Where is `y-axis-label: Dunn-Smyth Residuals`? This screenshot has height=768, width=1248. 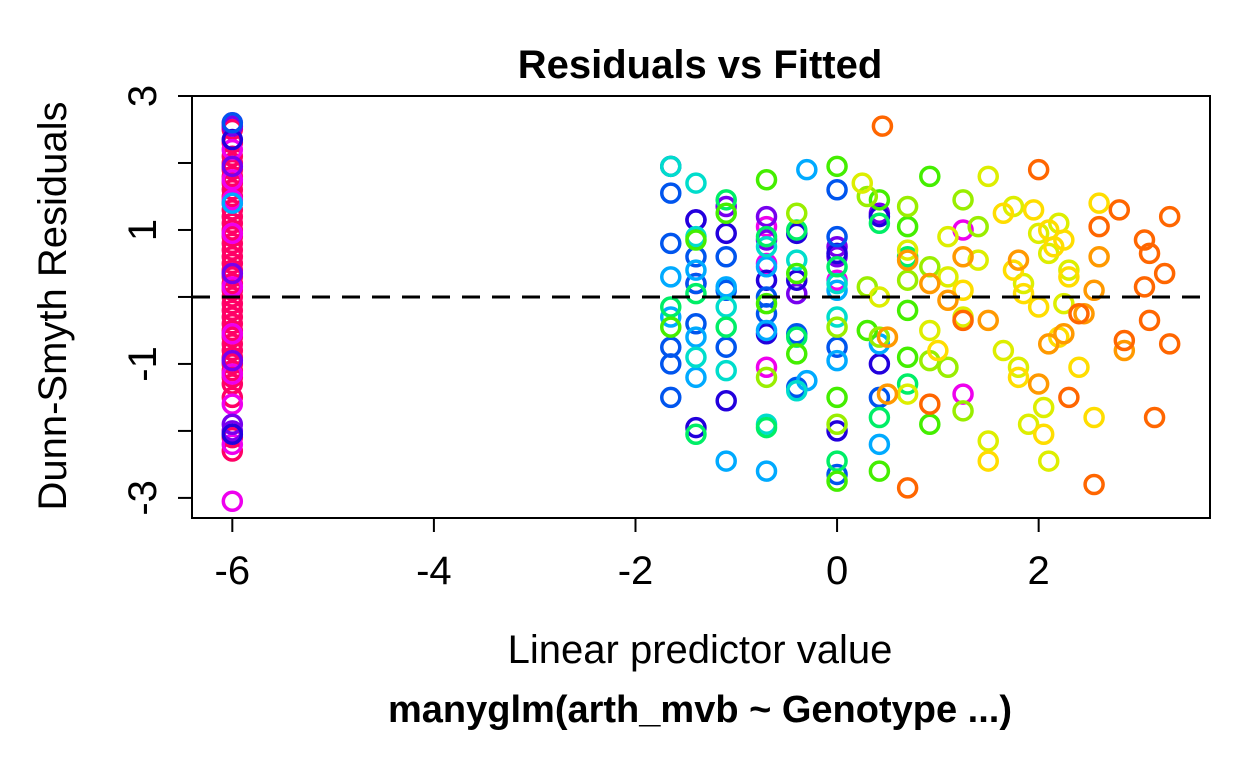
y-axis-label: Dunn-Smyth Residuals is located at coordinates (53, 305).